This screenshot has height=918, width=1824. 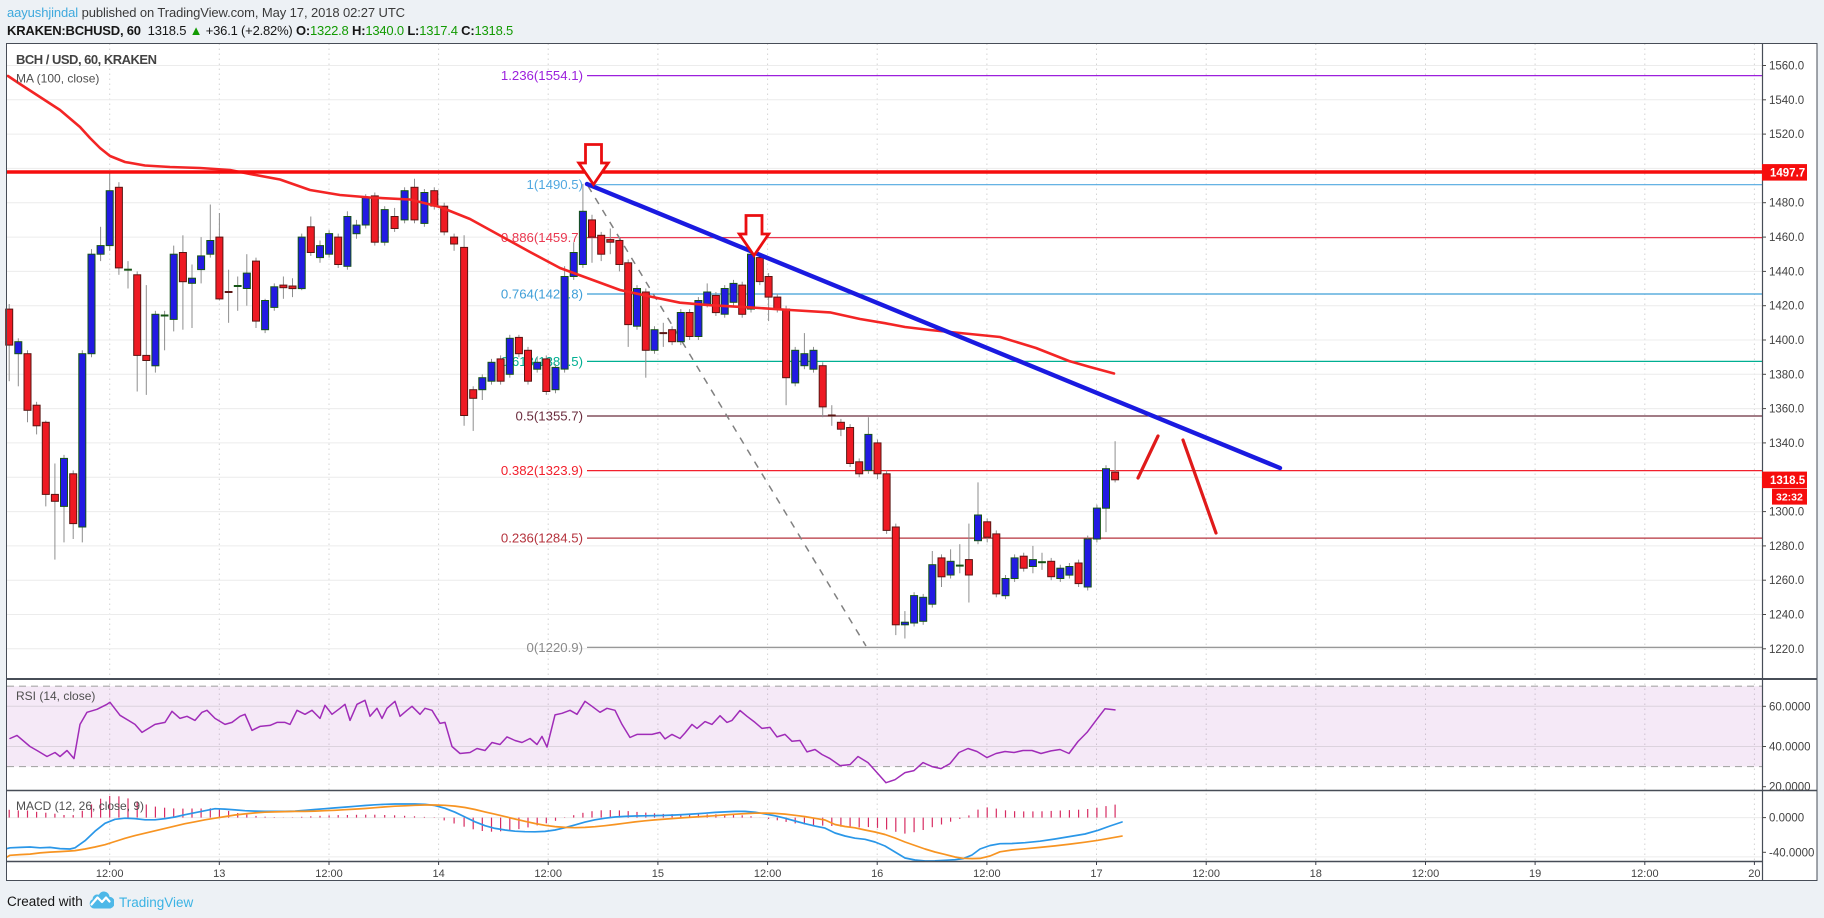 I want to click on svg-text: 1.236(1554.1), so click(x=542, y=75).